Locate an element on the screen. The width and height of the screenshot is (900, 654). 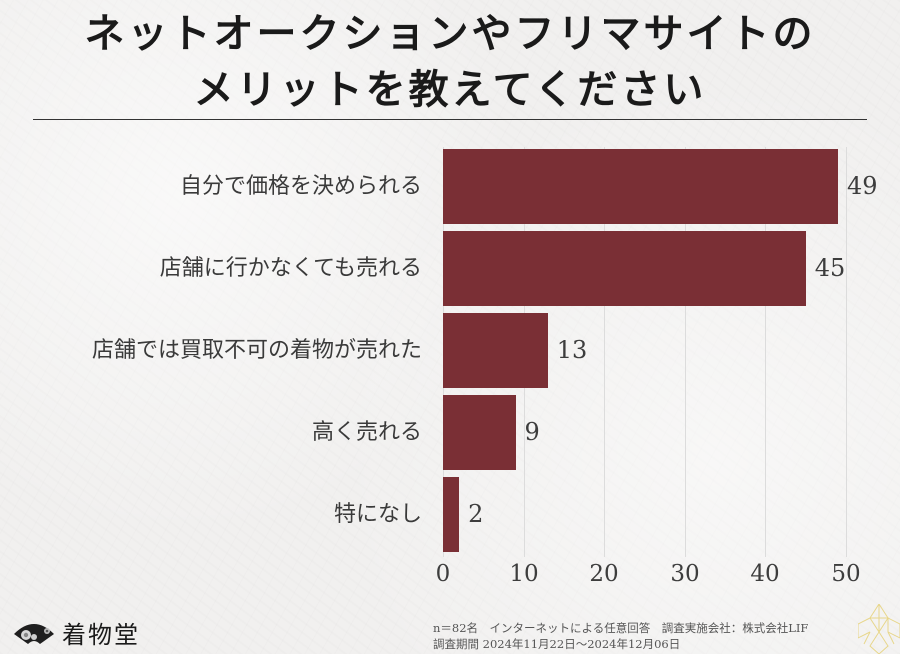
brand-name: 着物堂 is located at coordinates (101, 635).